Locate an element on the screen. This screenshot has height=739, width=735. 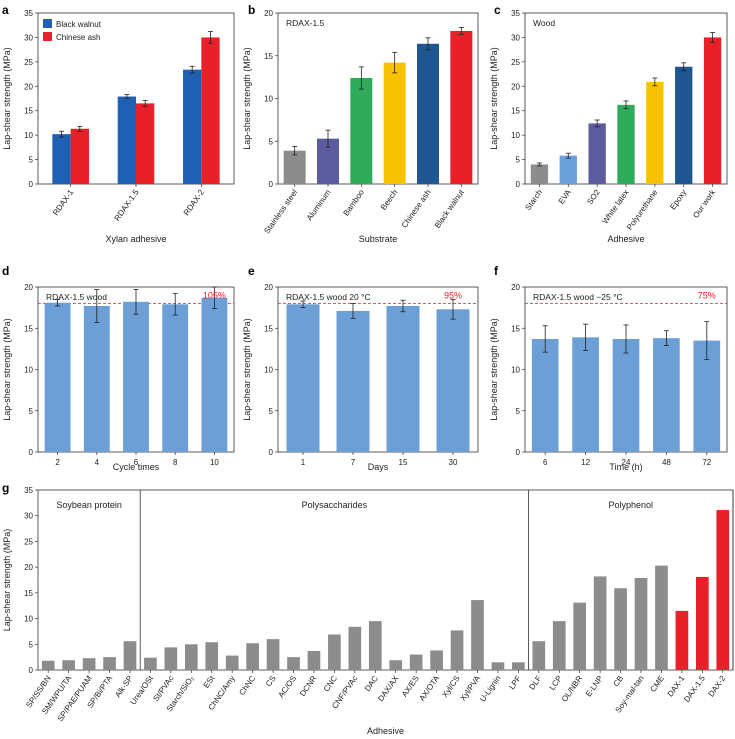
x-axis-label: Xylan adhesive is located at coordinates (135, 239).